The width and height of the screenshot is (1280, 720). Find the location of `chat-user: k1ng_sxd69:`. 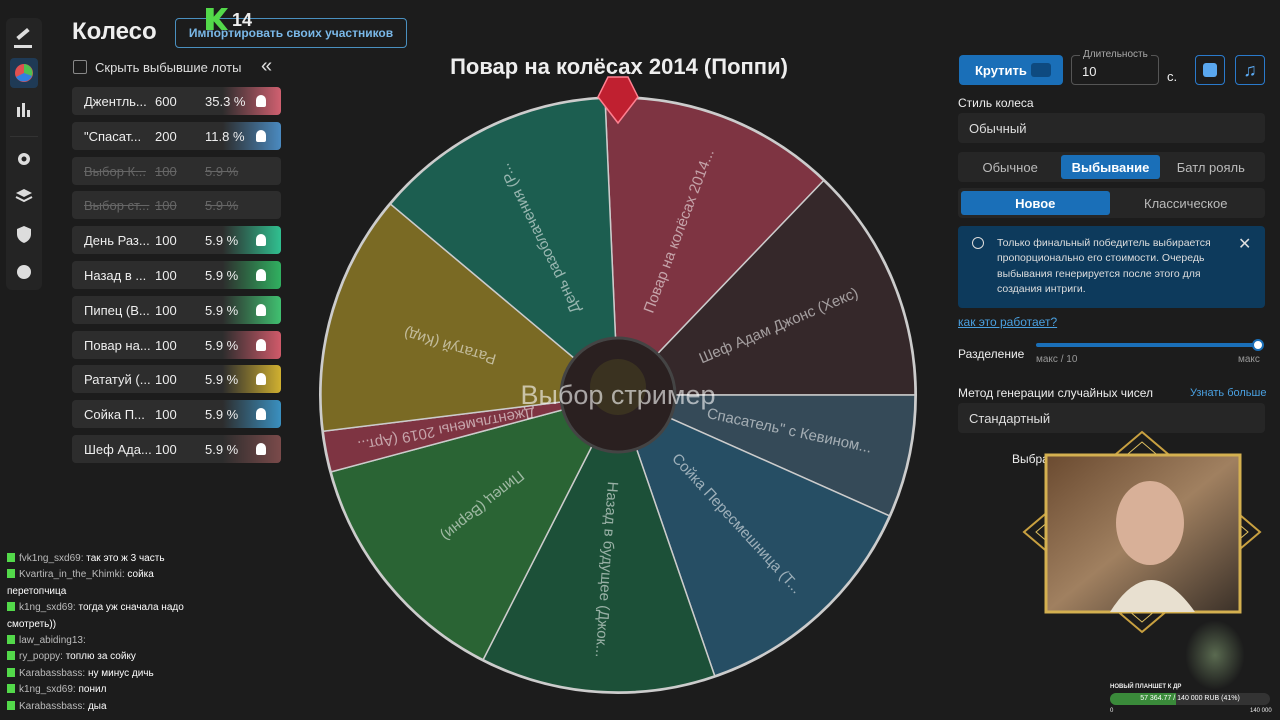

chat-user: k1ng_sxd69: is located at coordinates (47, 690).